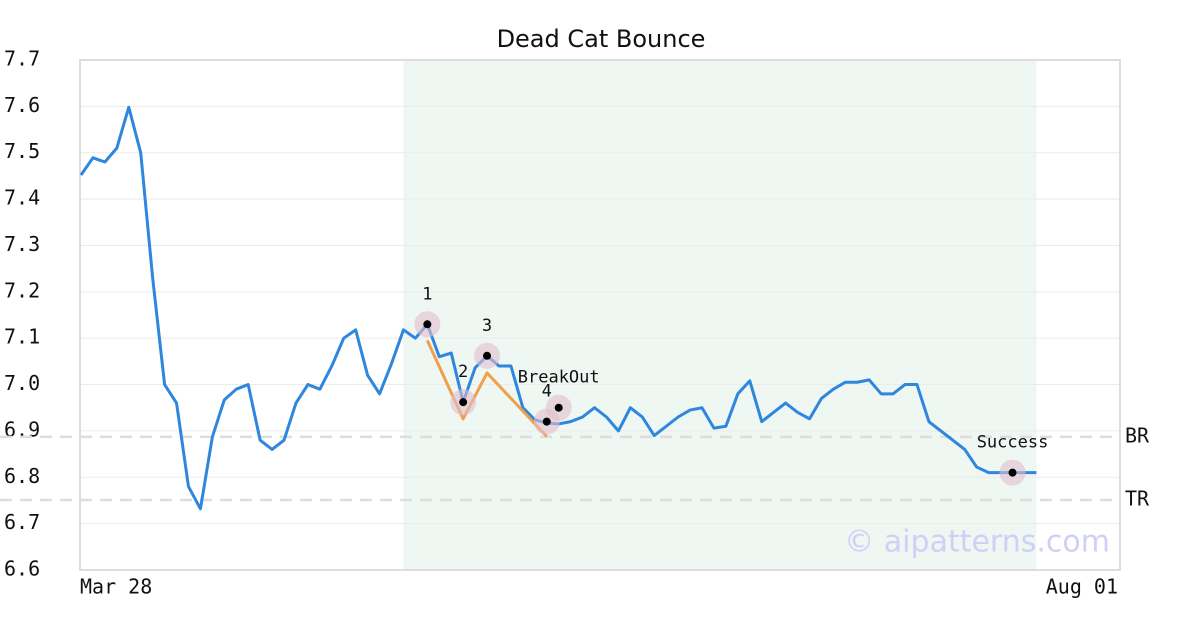  What do you see at coordinates (22, 337) in the screenshot?
I see `y-tick-label: 7.1` at bounding box center [22, 337].